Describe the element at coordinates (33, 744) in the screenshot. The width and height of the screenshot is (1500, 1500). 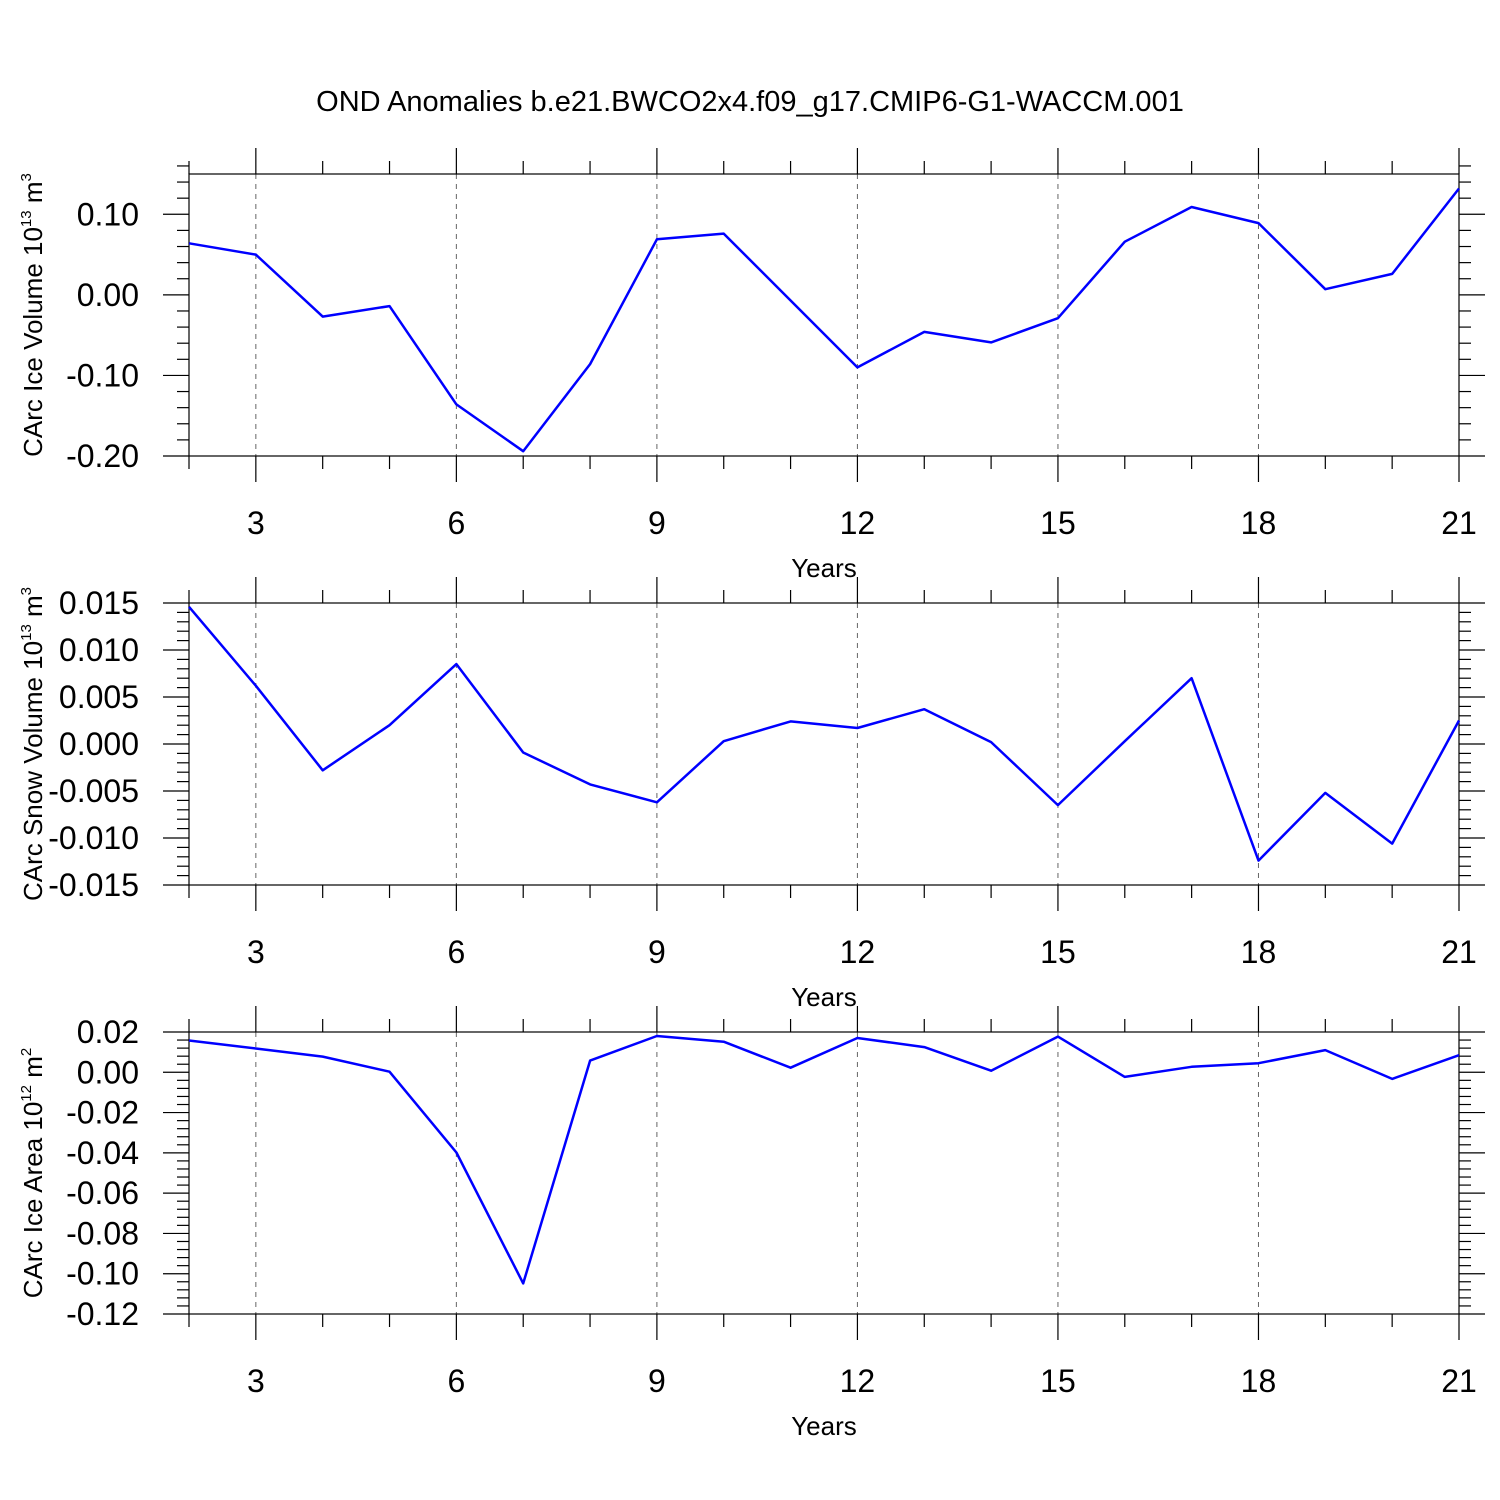
I see `y-axis-label: CArc Snow Volume 1013 m3` at that location.